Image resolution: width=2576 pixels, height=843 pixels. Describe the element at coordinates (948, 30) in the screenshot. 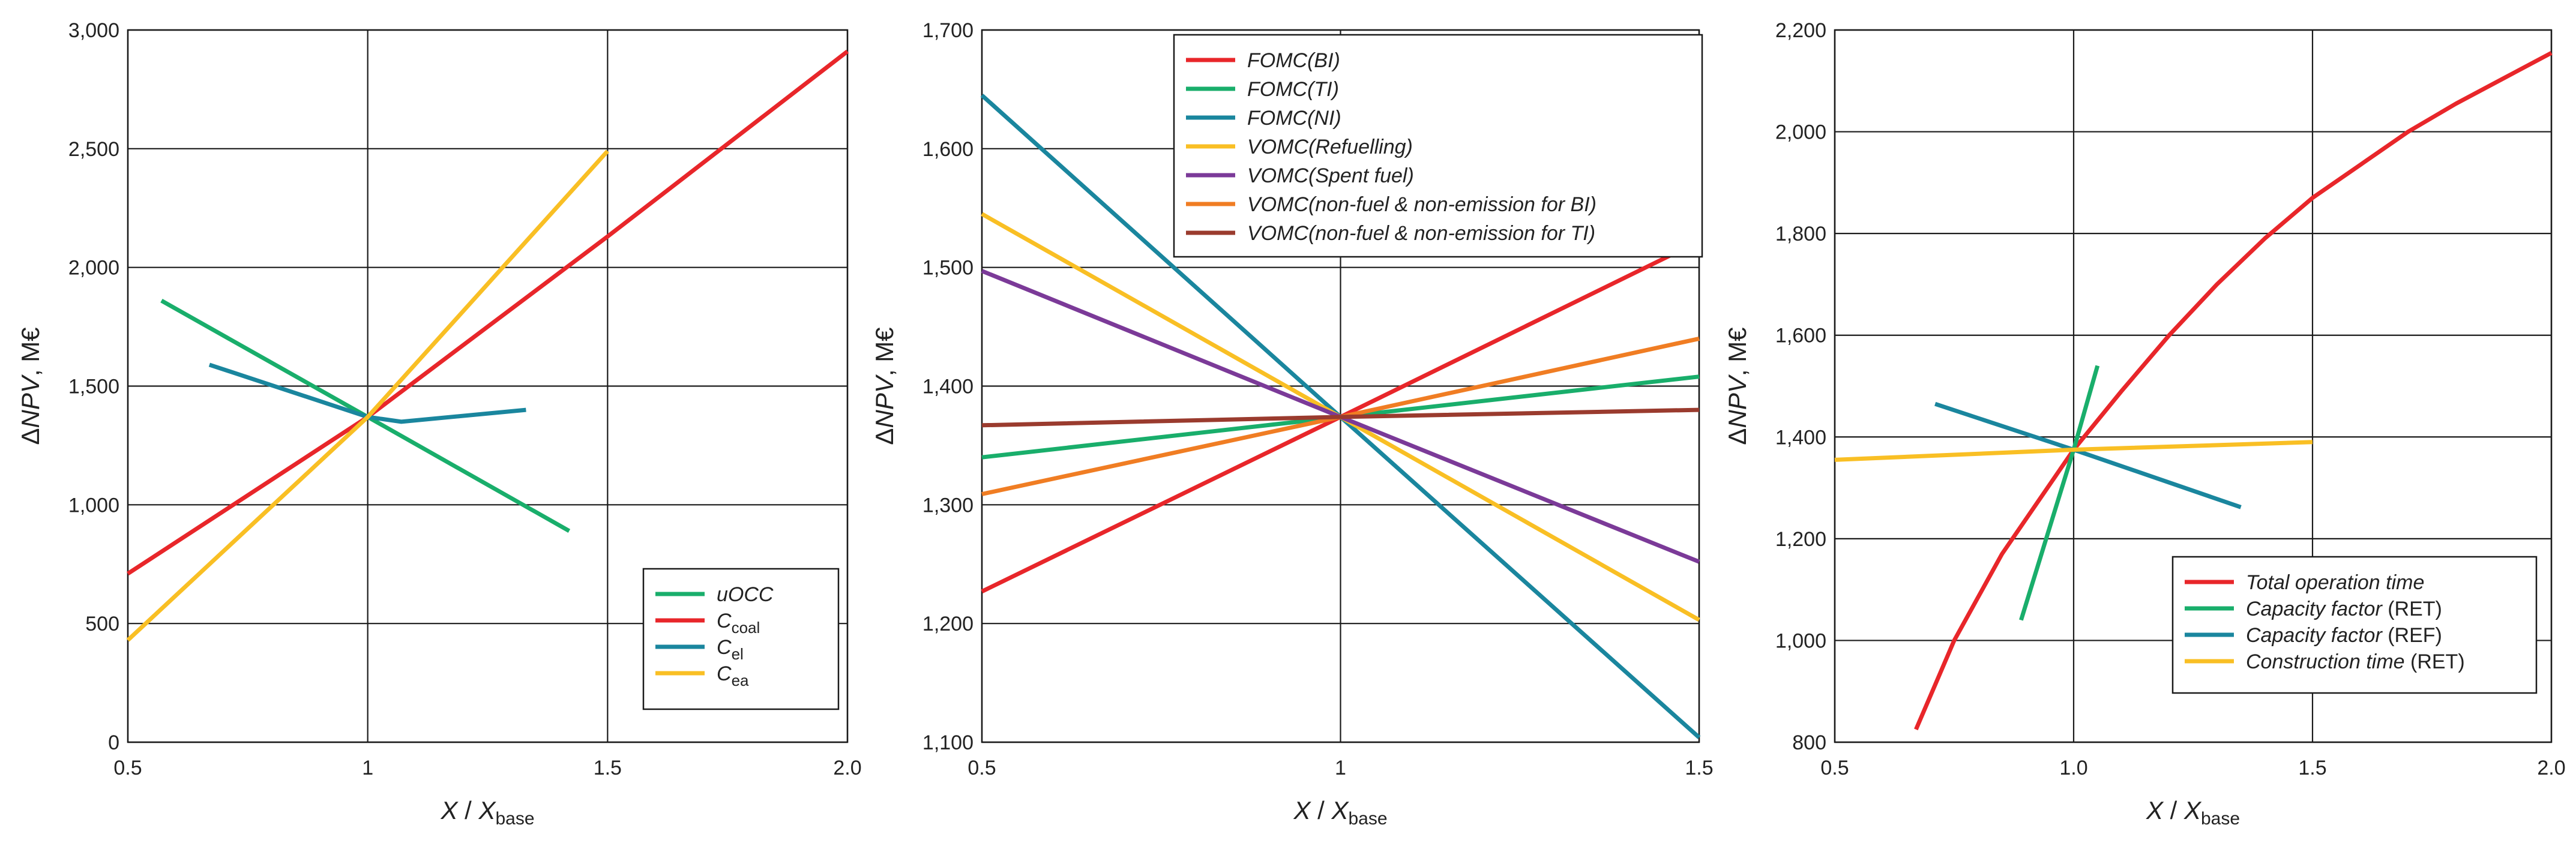

I see `y-tick-label: 1,700` at that location.